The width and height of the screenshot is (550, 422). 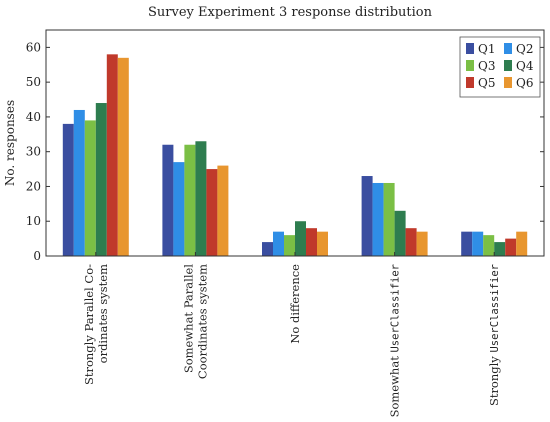 I want to click on x-category-label: No difference, so click(x=295, y=304).